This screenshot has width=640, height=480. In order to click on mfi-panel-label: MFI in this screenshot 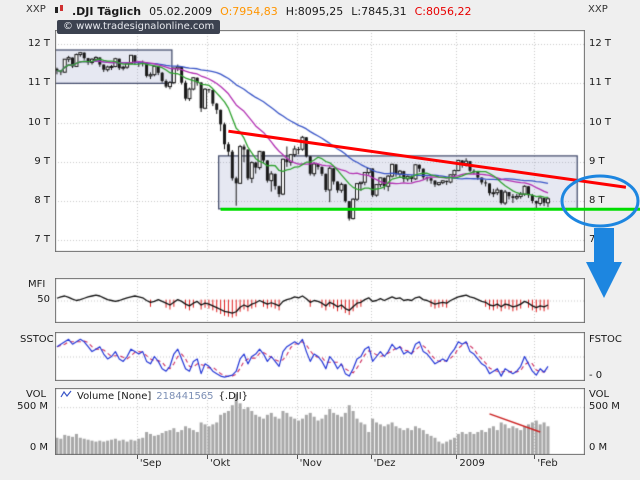, I will do `click(37, 284)`.